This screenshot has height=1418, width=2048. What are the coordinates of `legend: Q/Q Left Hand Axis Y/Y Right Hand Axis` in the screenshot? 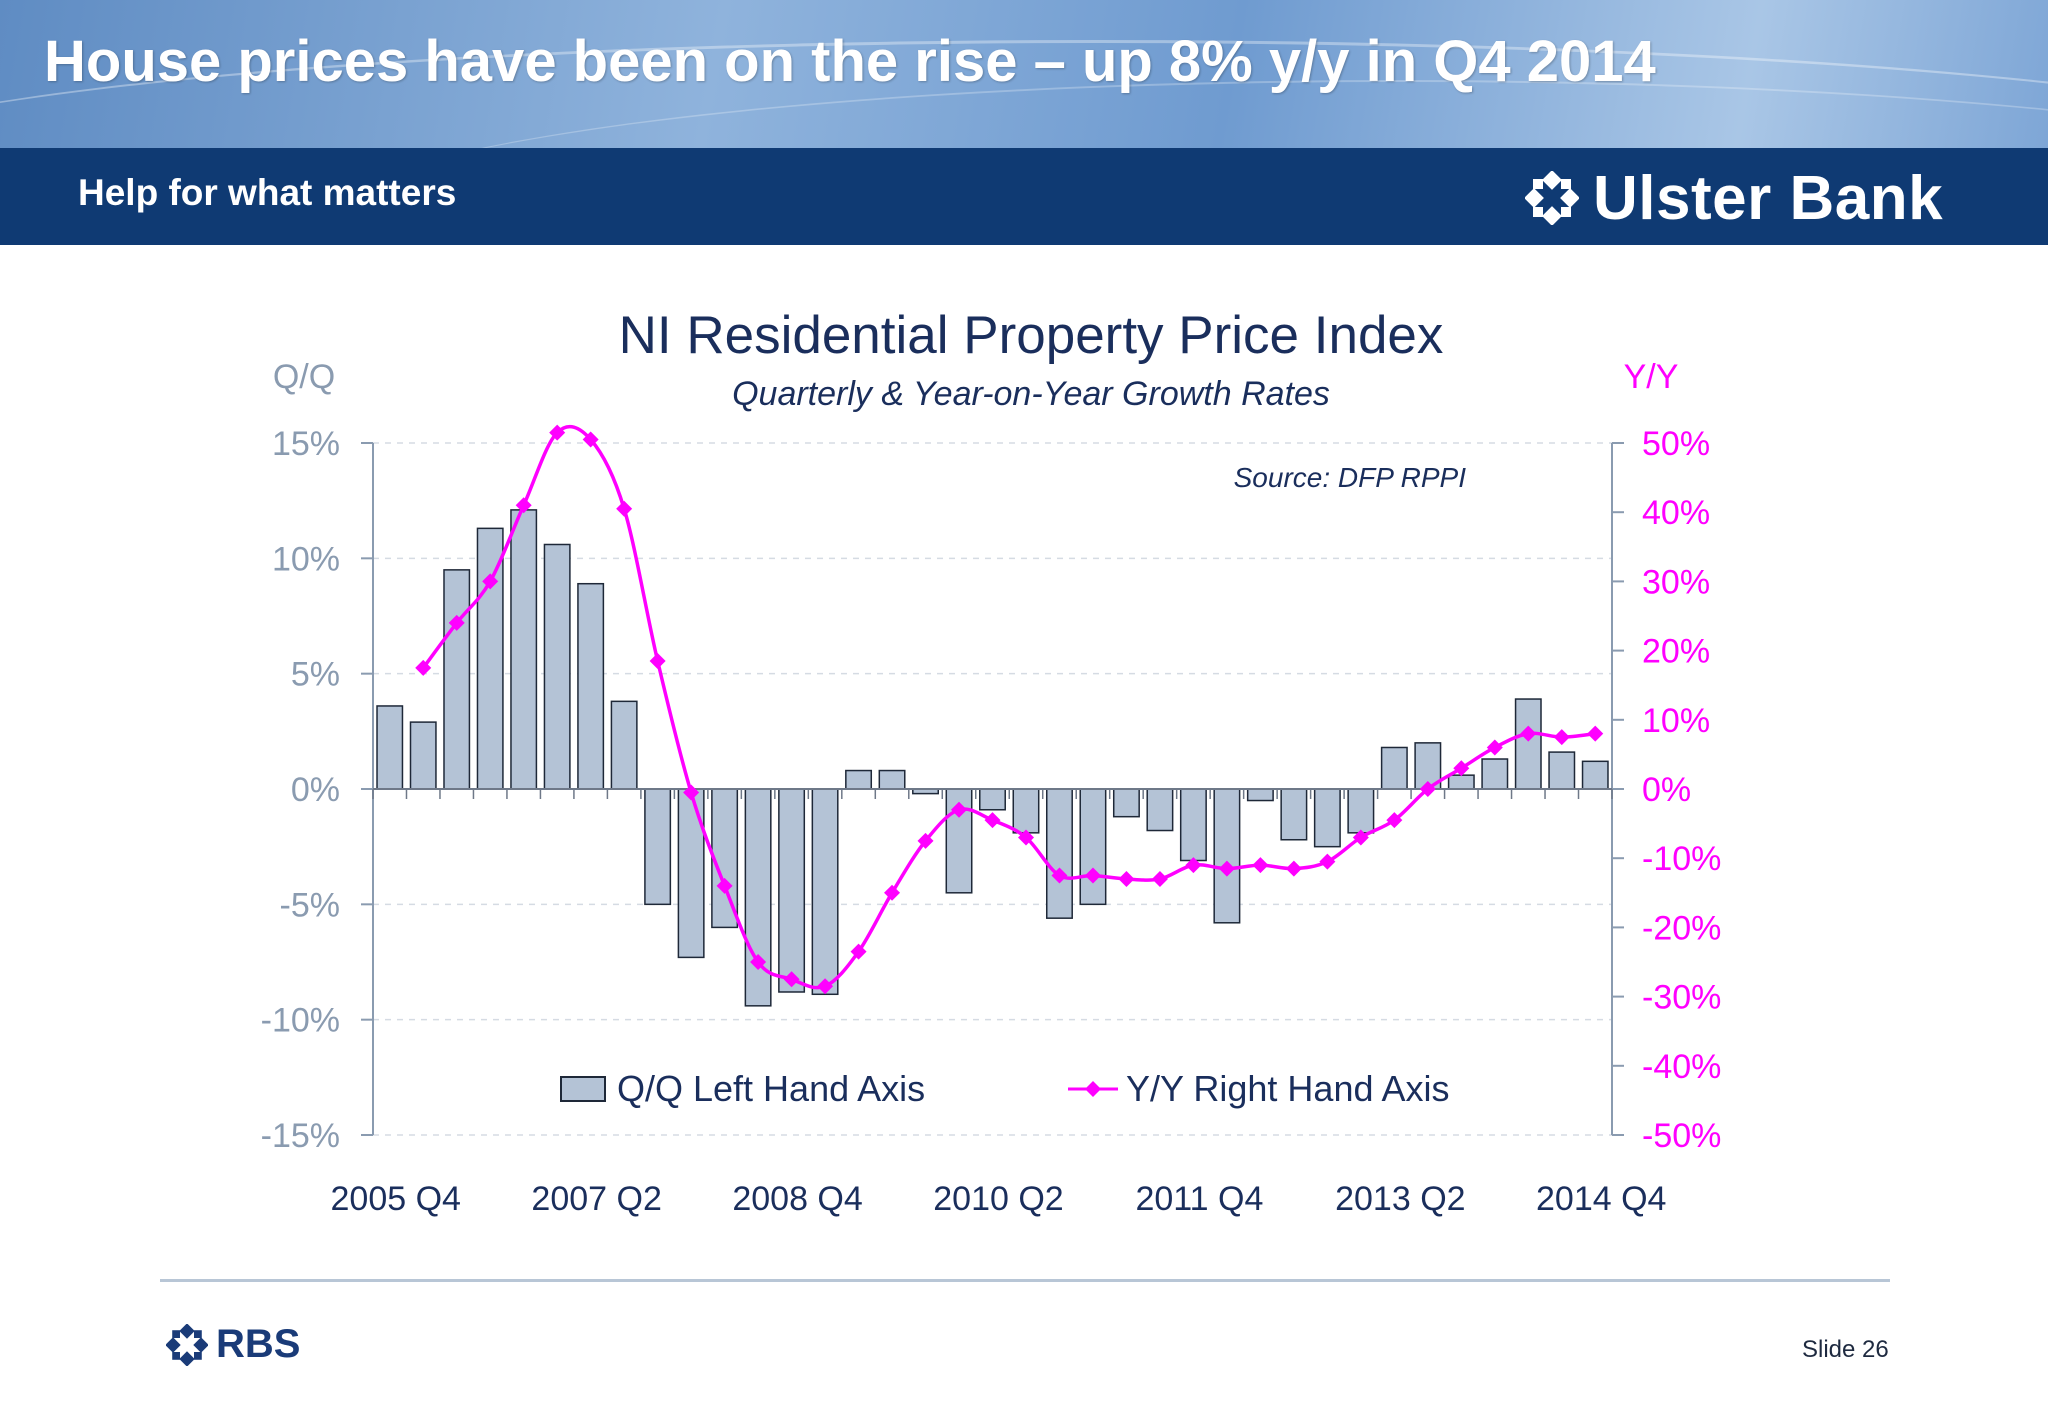 It's located at (1005, 1088).